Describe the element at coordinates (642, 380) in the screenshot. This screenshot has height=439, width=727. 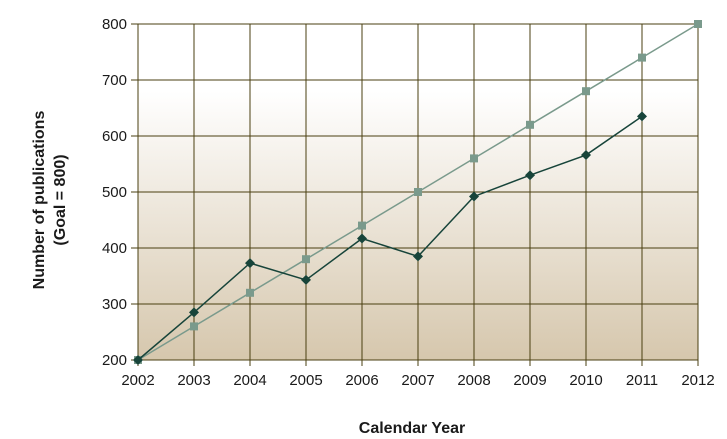
I see `x-tick-label: 2011` at that location.